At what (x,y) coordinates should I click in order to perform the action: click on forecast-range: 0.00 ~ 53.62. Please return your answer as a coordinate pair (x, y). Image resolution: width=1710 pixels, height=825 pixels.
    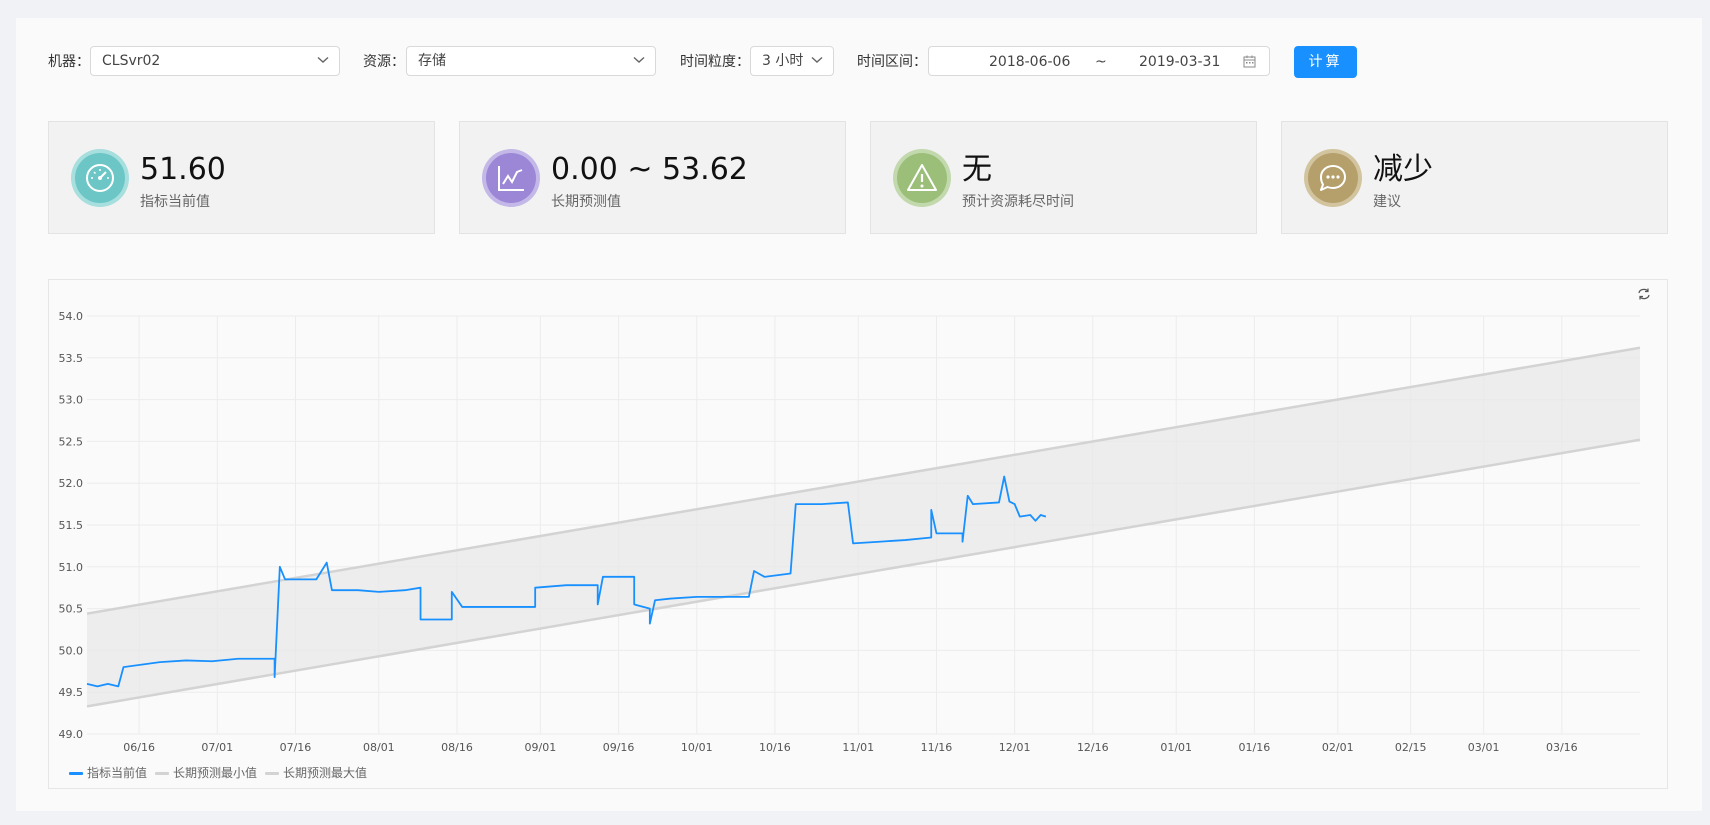
    Looking at the image, I should click on (649, 169).